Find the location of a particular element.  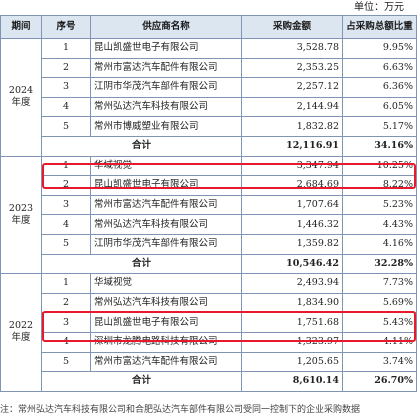

amount-cell: 3,528.78 is located at coordinates (292, 48).